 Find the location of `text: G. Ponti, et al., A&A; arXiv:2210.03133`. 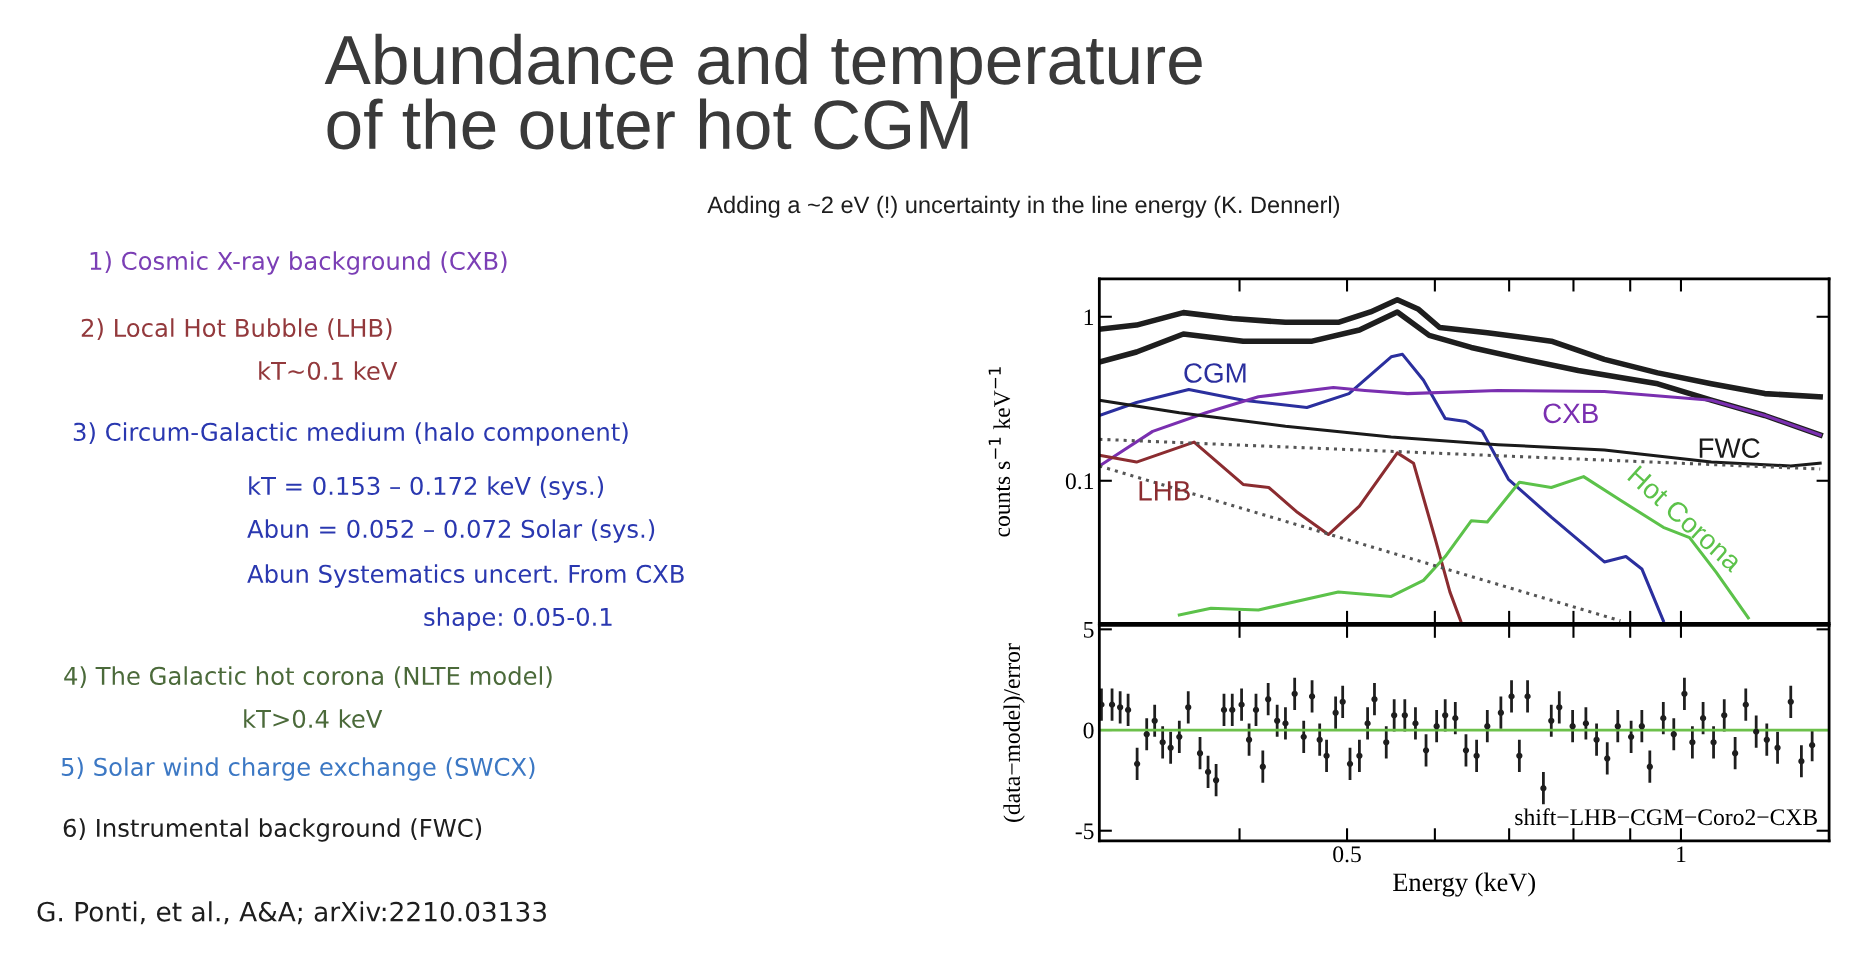

text: G. Ponti, et al., A&A; arXiv:2210.03133 is located at coordinates (291, 913).